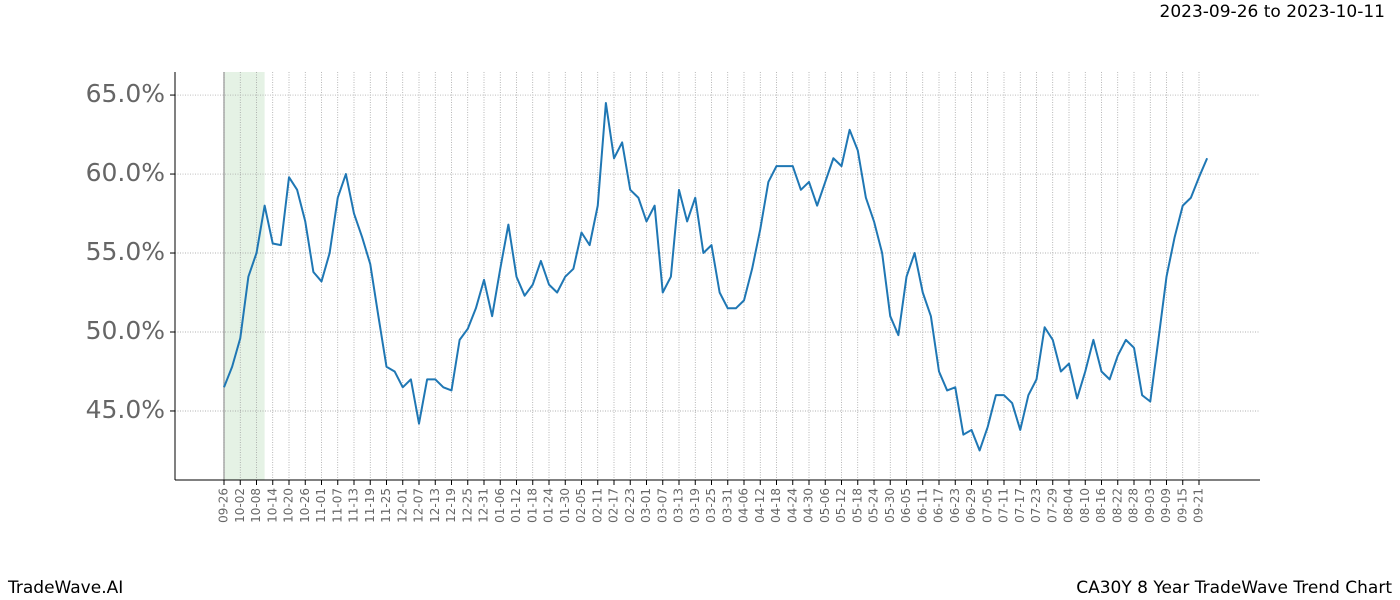 This screenshot has height=600, width=1400. I want to click on x-tick-label: 07-17, so click(1020, 505).